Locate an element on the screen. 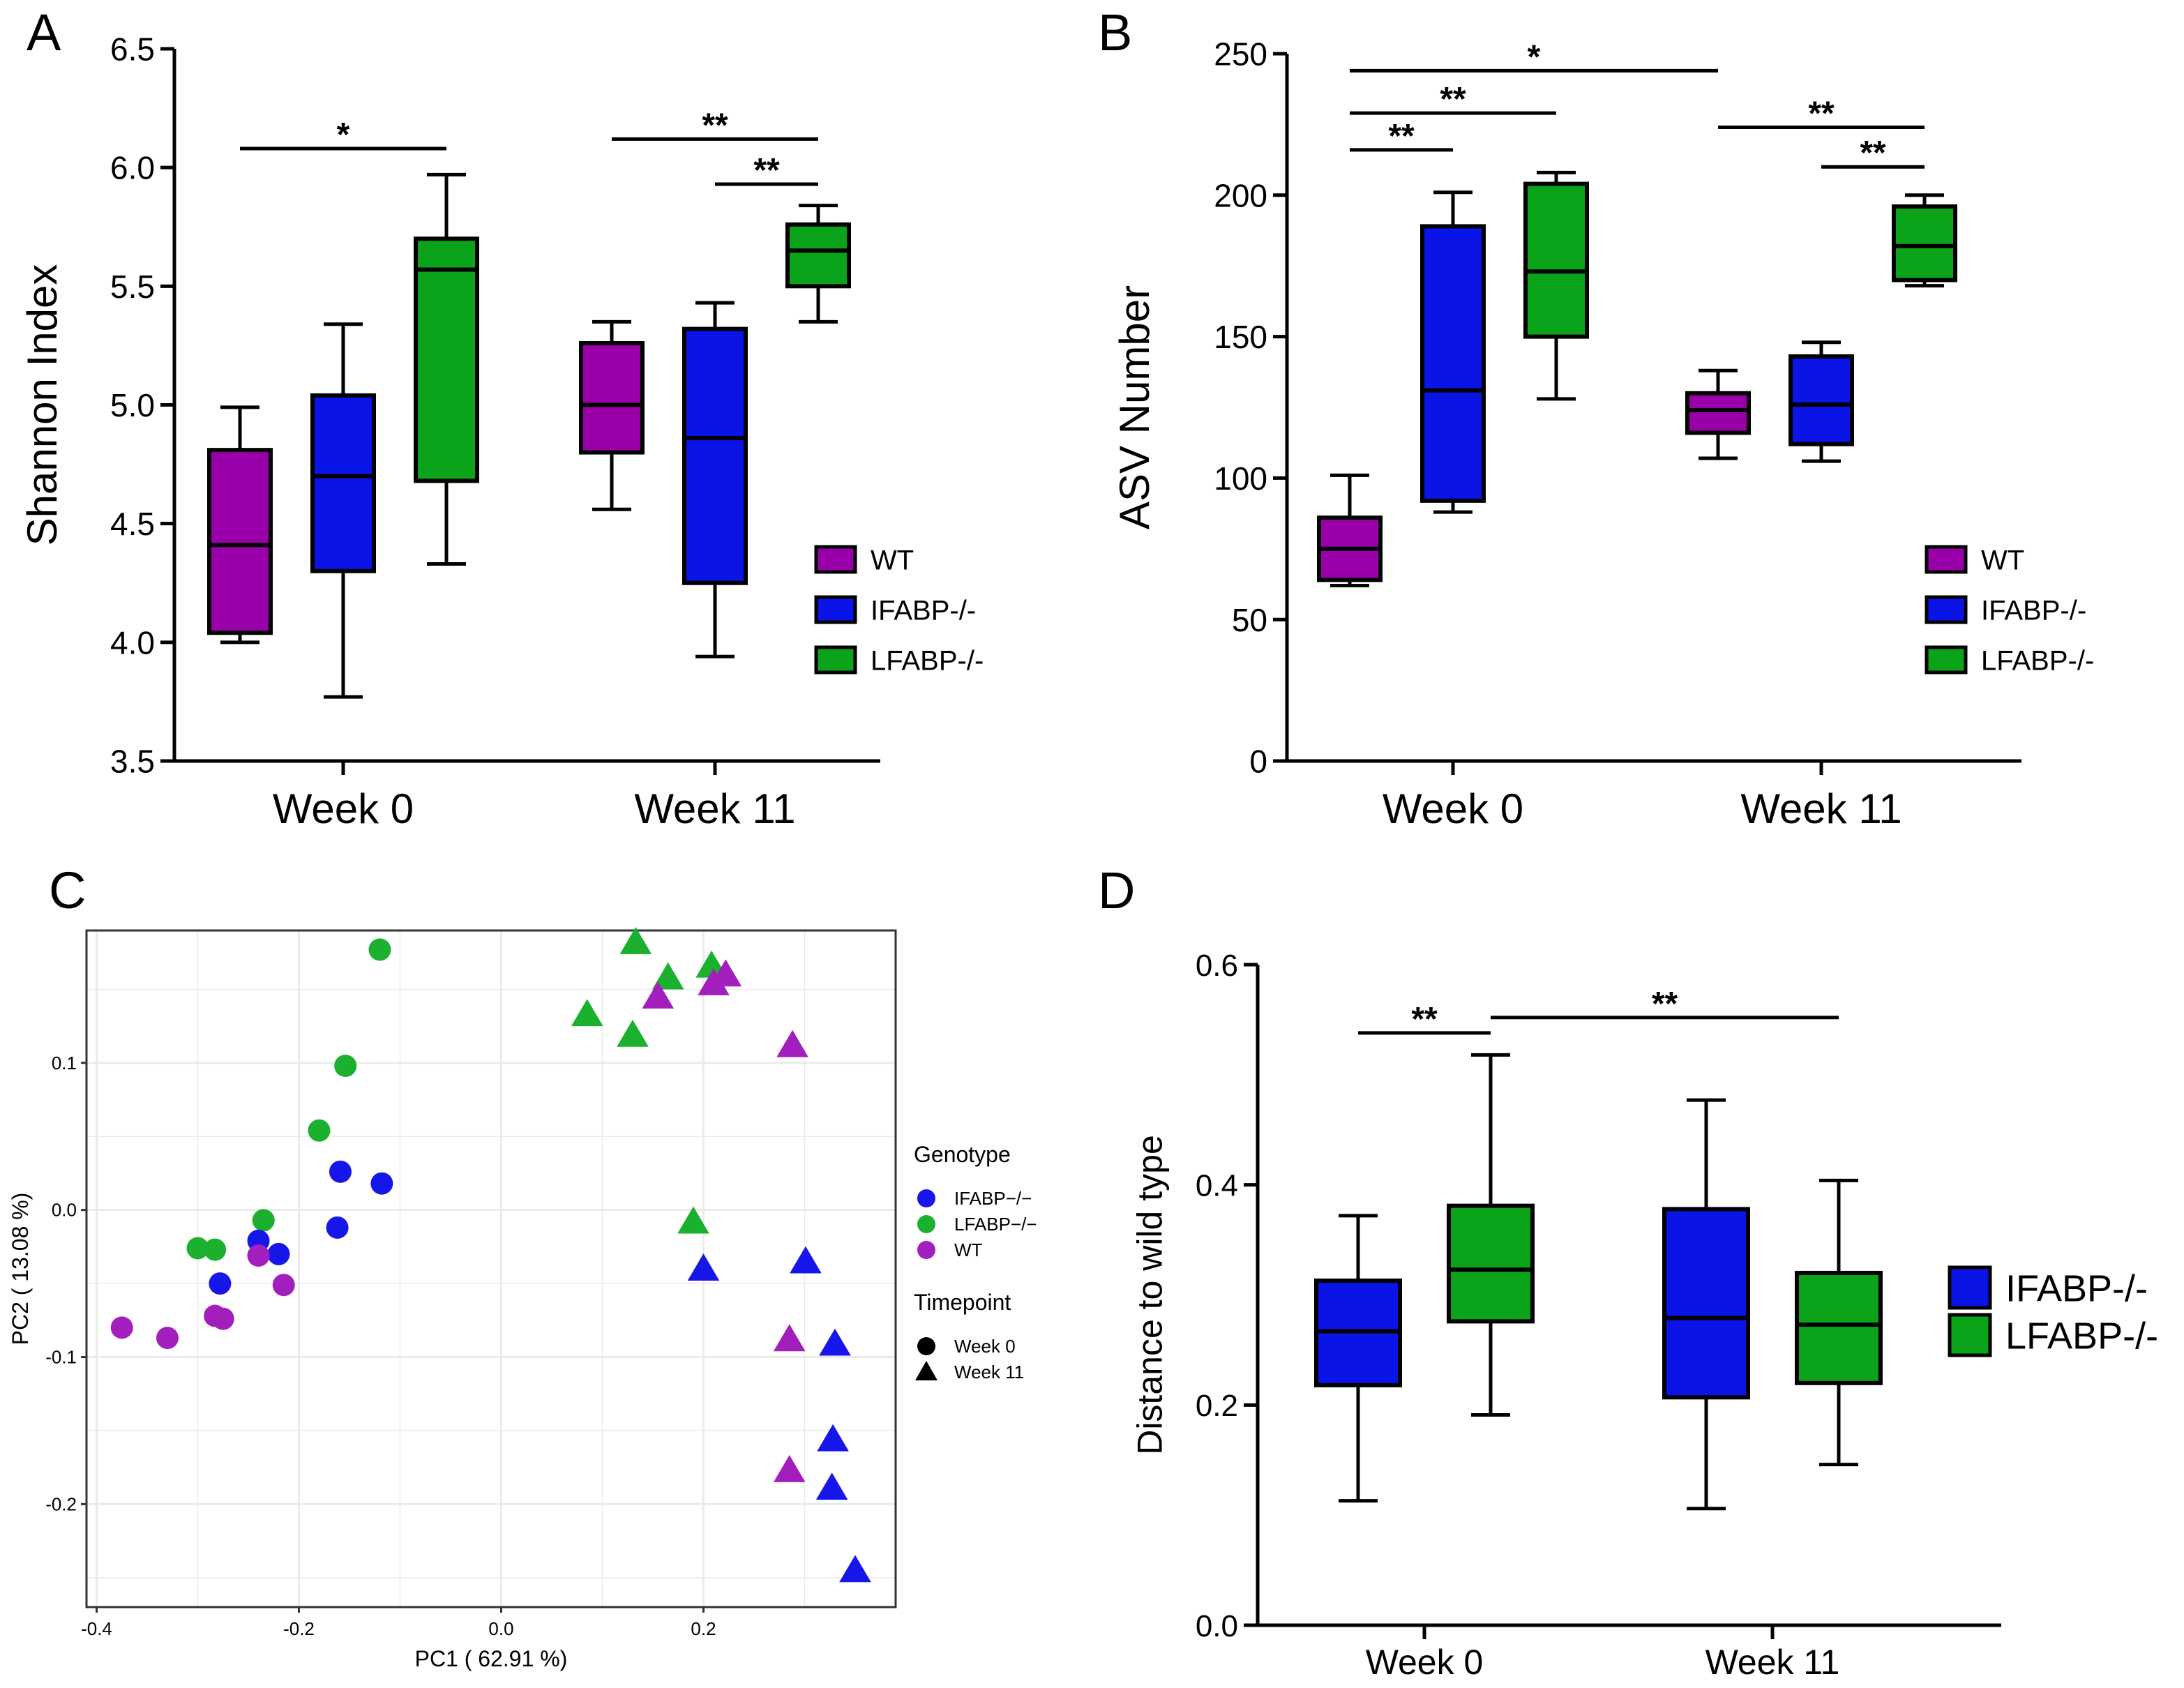  significance-label: * is located at coordinates (343, 134).